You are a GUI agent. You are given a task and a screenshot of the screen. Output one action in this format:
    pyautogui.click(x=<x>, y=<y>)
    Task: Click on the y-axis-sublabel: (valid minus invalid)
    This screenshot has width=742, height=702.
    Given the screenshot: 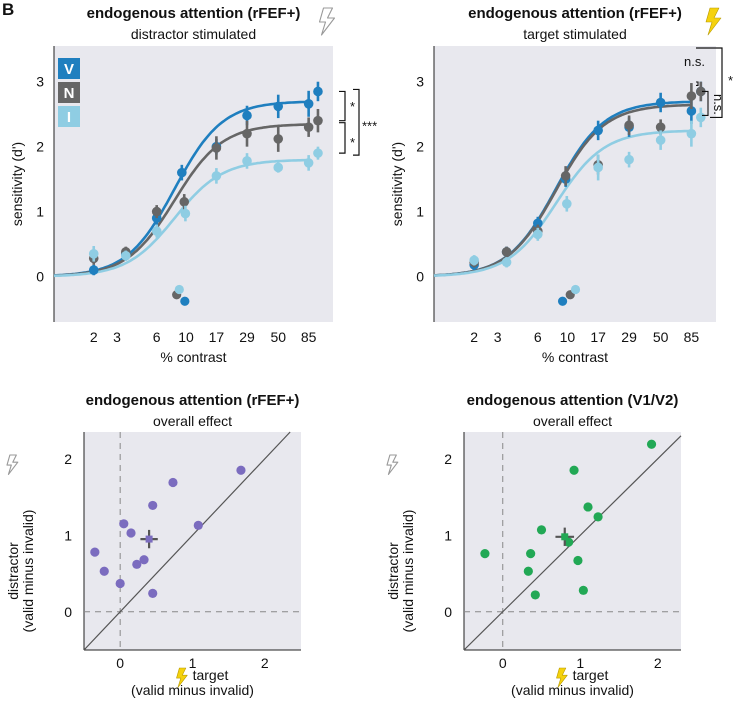 What is the action you would take?
    pyautogui.click(x=28, y=571)
    